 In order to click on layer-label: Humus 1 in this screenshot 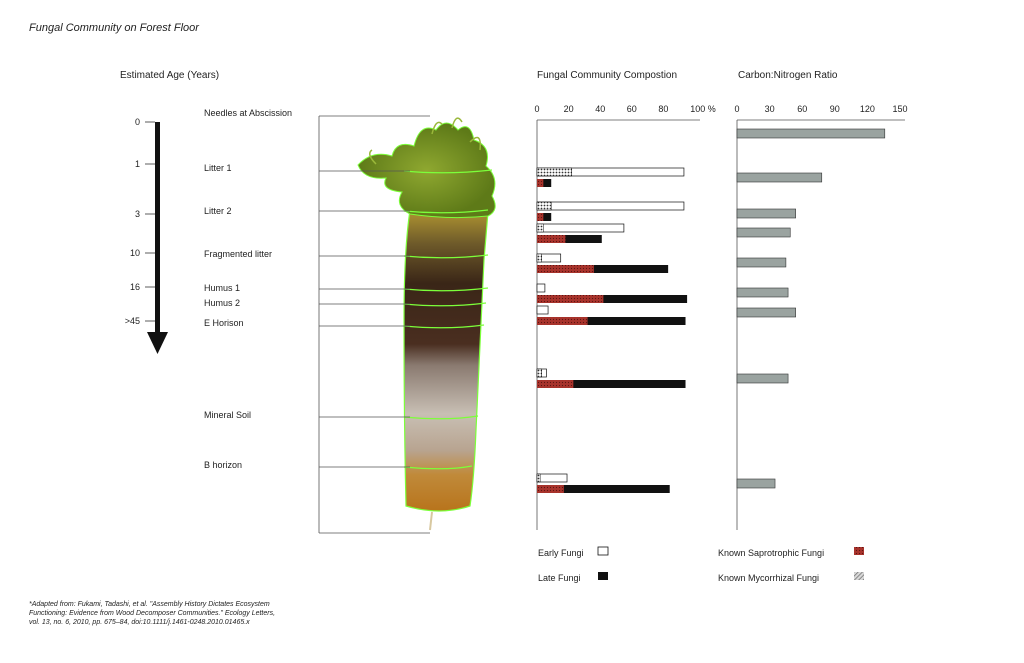, I will do `click(222, 288)`.